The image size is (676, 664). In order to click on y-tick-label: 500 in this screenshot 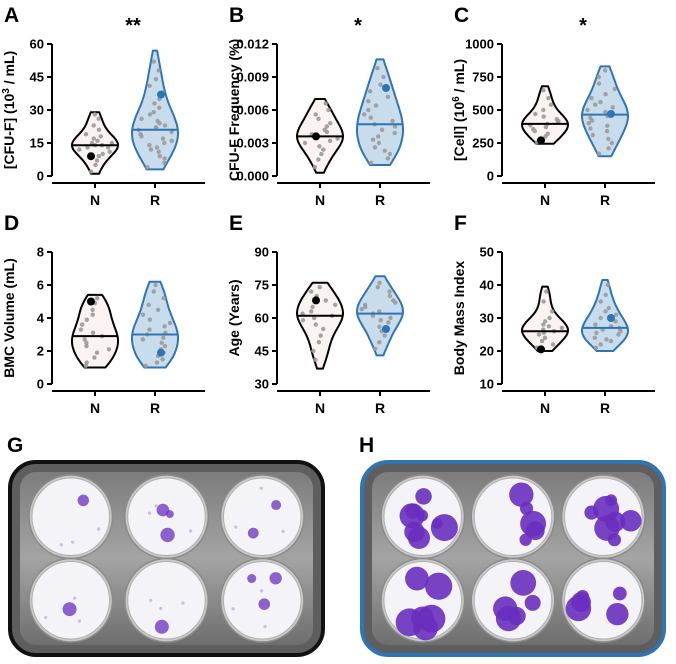, I will do `click(483, 110)`.